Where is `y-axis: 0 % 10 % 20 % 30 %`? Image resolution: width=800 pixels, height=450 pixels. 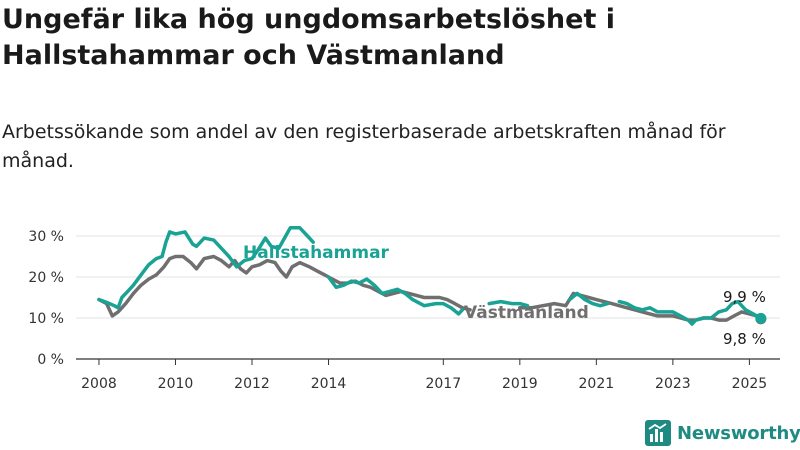 y-axis: 0 % 10 % 20 % 30 % is located at coordinates (46, 298).